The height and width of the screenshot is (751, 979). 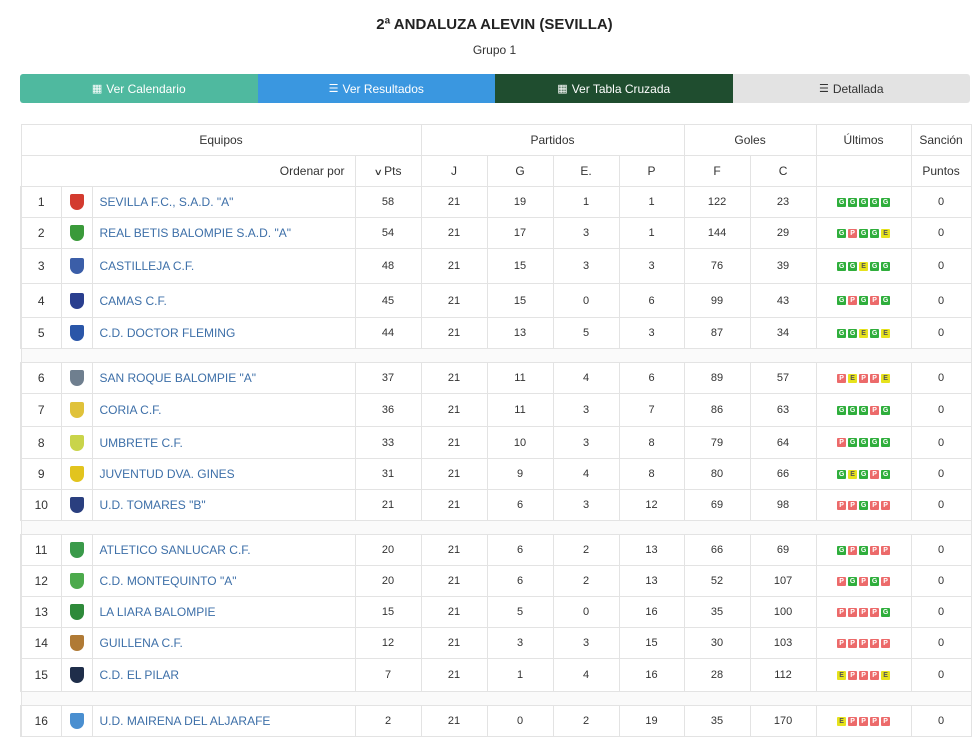 What do you see at coordinates (783, 378) in the screenshot?
I see `c-cell: 57` at bounding box center [783, 378].